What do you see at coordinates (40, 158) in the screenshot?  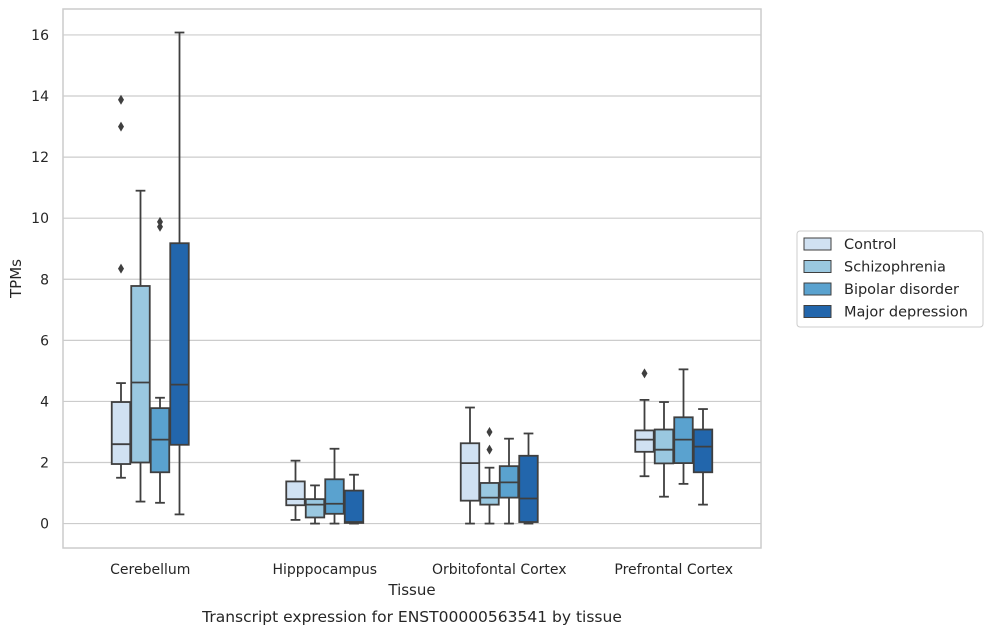 I see `y-tick-label: 12` at bounding box center [40, 158].